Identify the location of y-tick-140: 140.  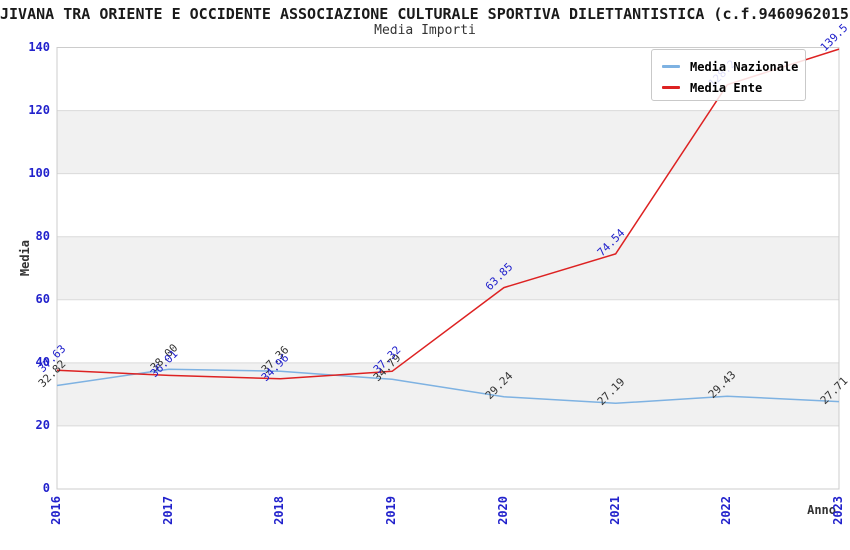
(39, 46).